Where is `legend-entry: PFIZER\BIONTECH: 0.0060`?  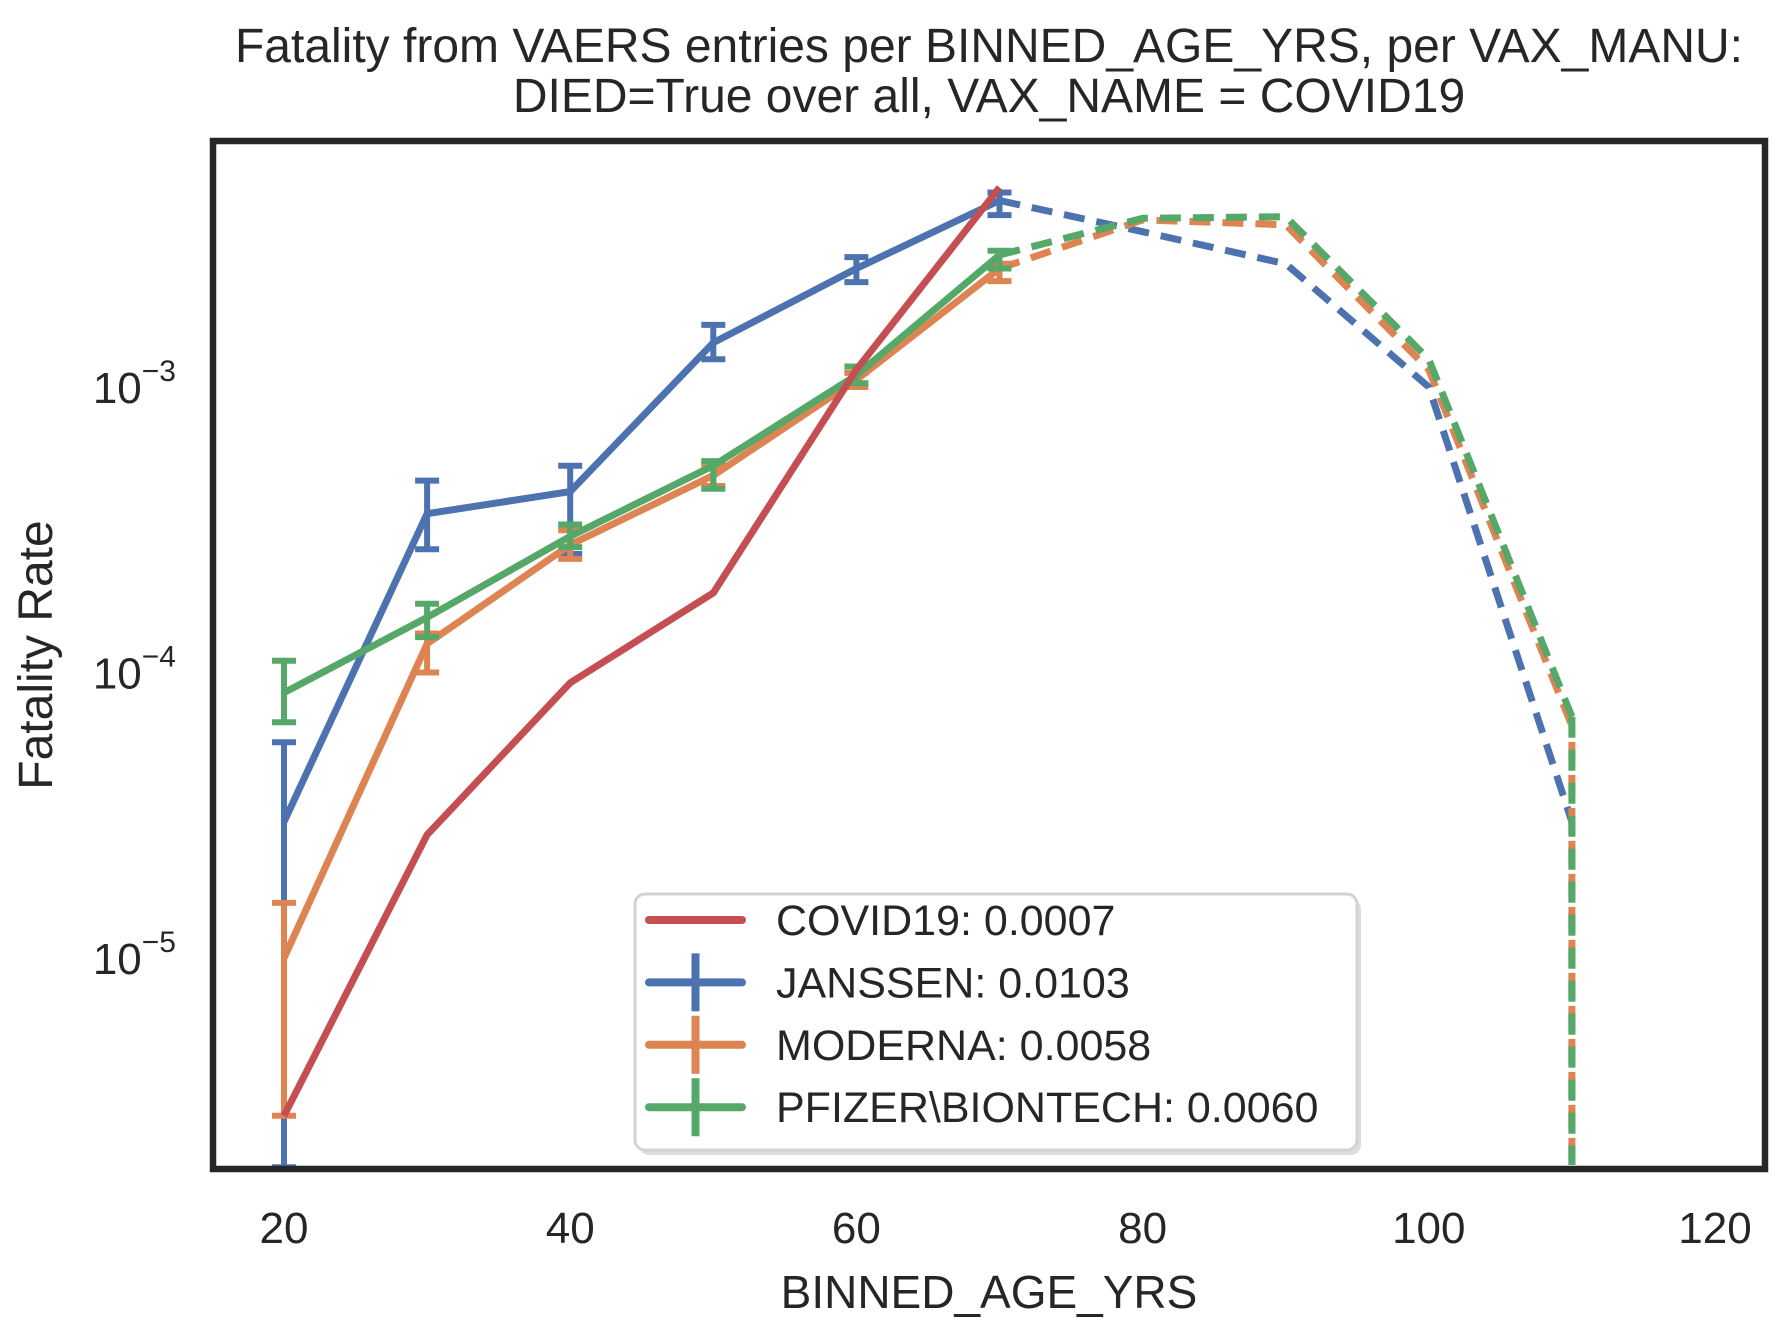
legend-entry: PFIZER\BIONTECH: 0.0060 is located at coordinates (981, 1107).